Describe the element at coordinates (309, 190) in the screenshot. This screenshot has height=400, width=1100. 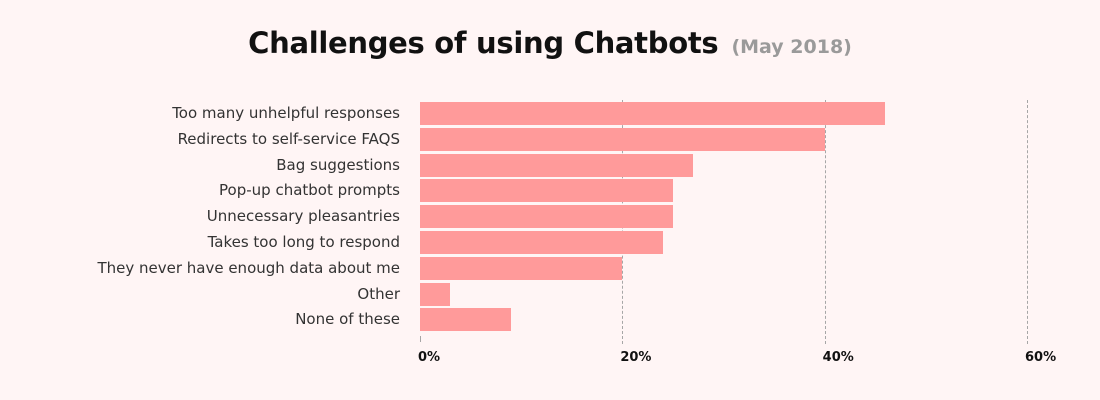
I see `category-label: Pop-up chatbot prompts` at that location.